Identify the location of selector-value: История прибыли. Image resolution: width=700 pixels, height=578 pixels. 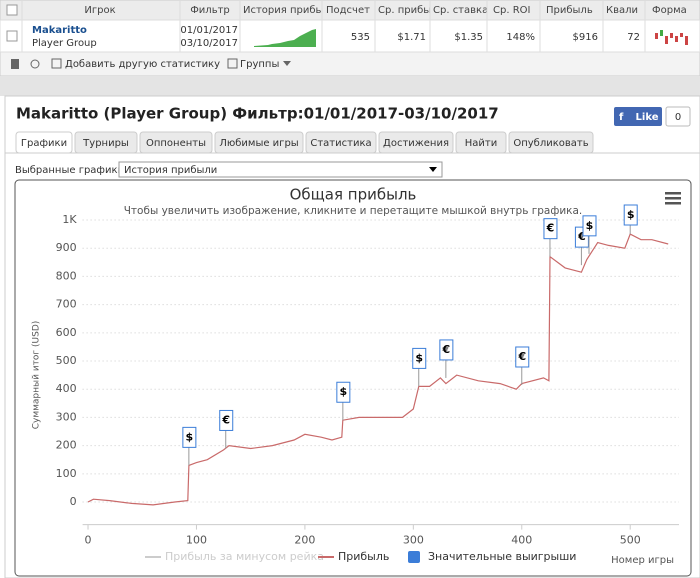
(170, 170).